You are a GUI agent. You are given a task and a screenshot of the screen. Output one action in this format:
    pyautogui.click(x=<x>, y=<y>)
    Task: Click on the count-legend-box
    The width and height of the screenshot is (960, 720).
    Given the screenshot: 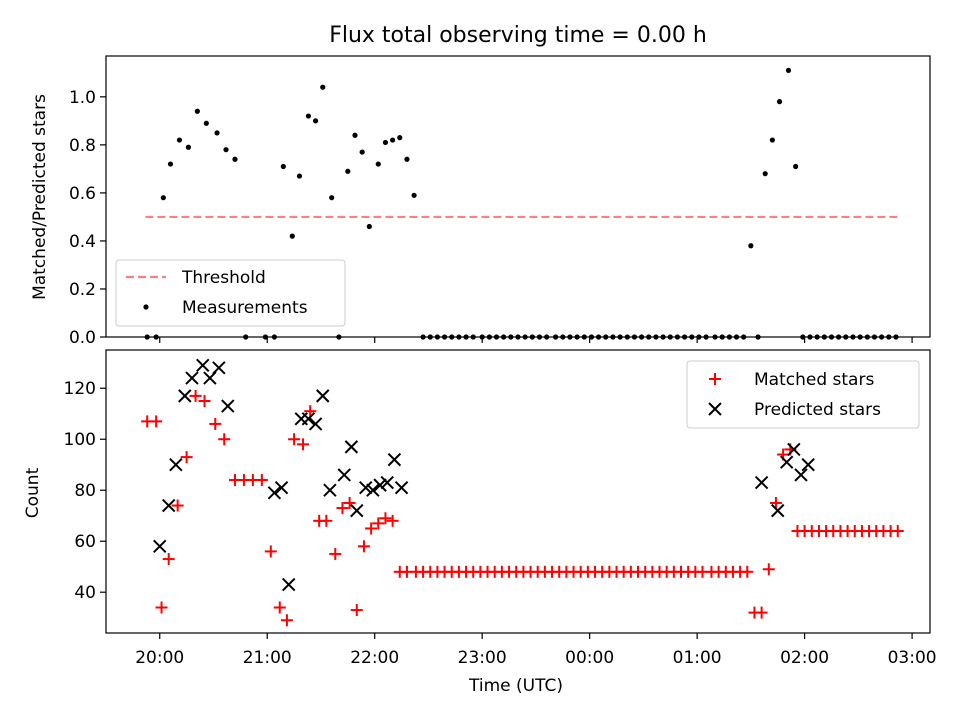 What is the action you would take?
    pyautogui.click(x=803, y=394)
    